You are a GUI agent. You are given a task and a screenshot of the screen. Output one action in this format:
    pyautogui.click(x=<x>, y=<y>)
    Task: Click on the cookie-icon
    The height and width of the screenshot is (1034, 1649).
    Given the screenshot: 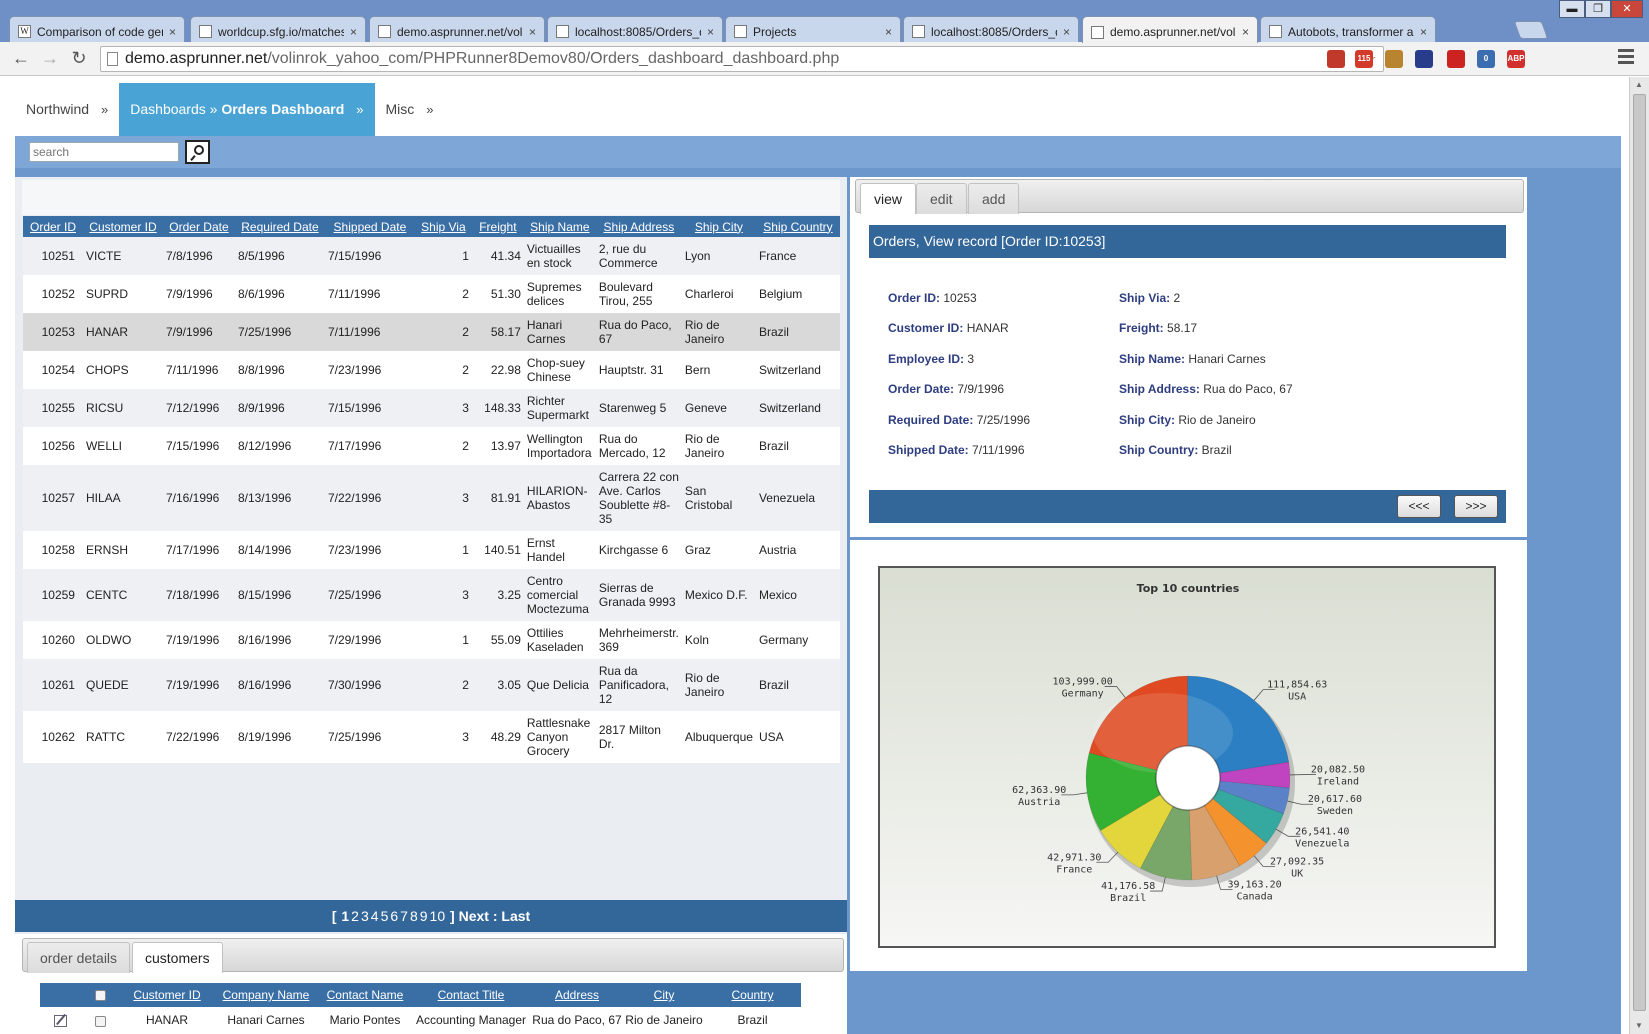 What is the action you would take?
    pyautogui.click(x=1394, y=59)
    